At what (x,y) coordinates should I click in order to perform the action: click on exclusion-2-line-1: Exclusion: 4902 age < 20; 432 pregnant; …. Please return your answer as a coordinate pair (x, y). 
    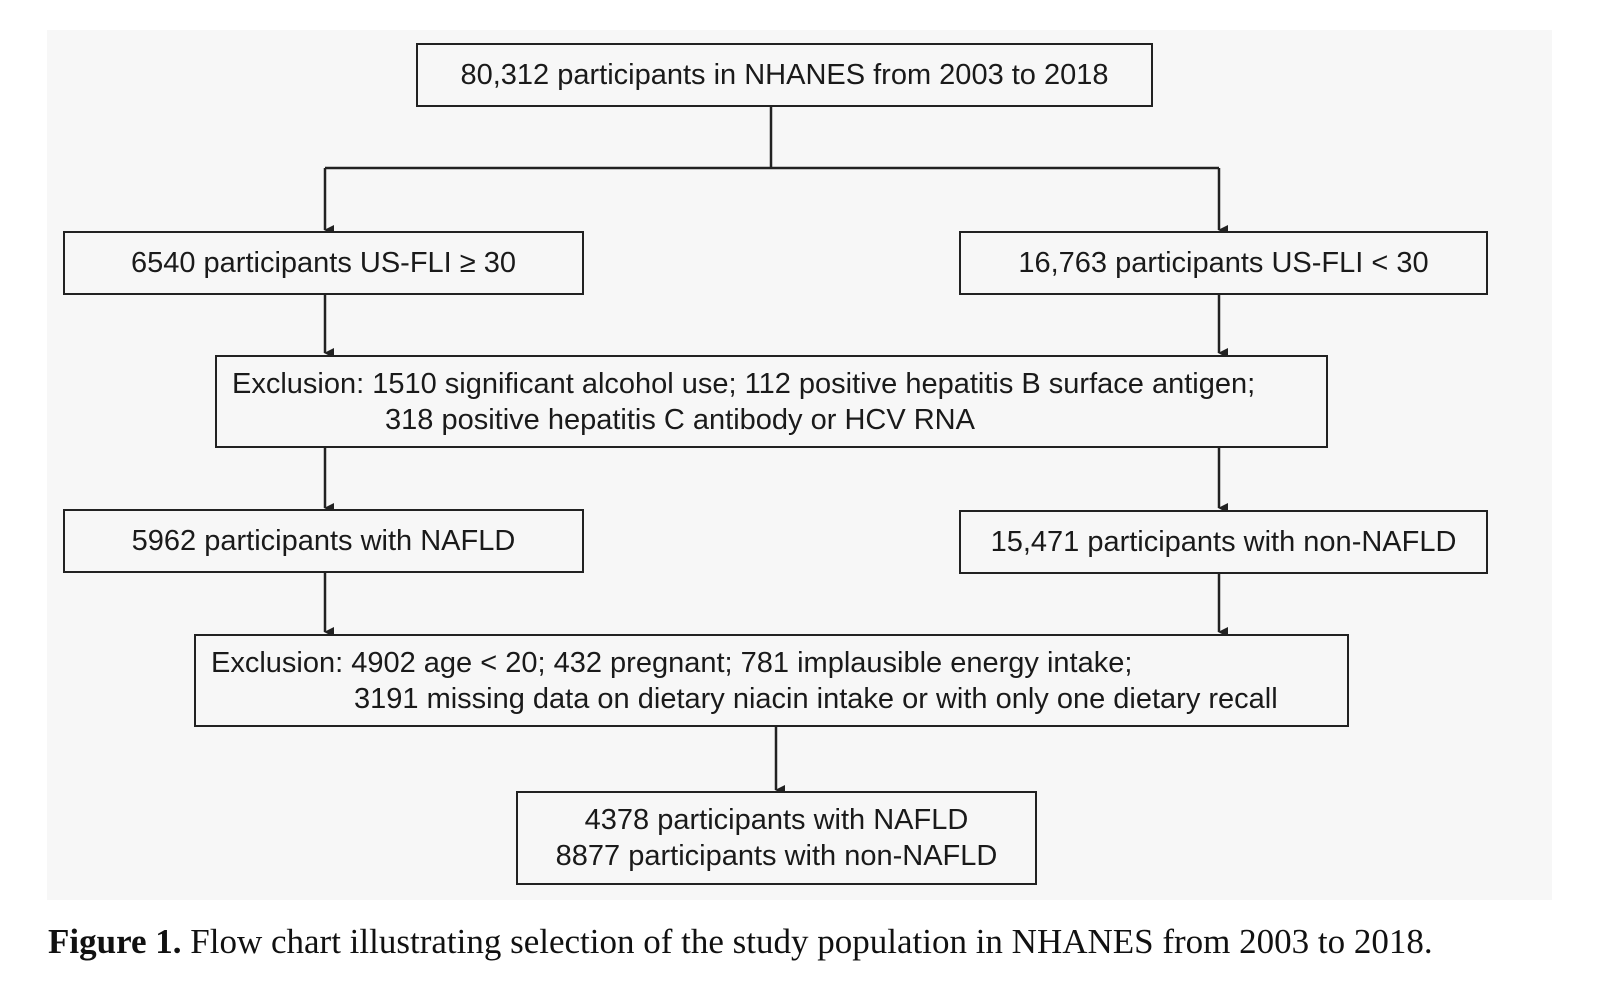
    Looking at the image, I should click on (672, 662).